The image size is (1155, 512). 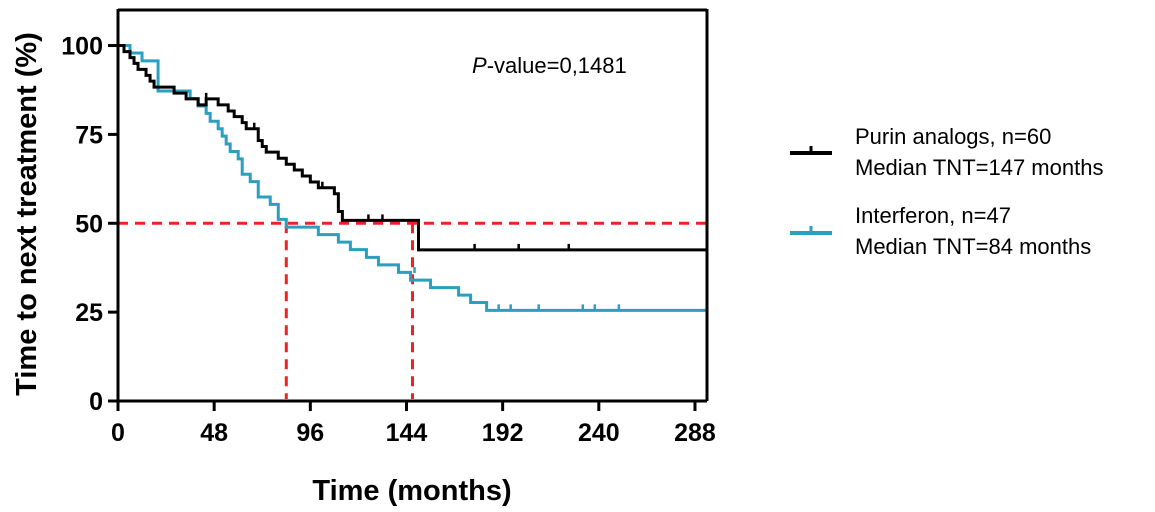 I want to click on legend-item-interferon: Interferon, n=47 Median TNT=84 months, so click(x=940, y=231).